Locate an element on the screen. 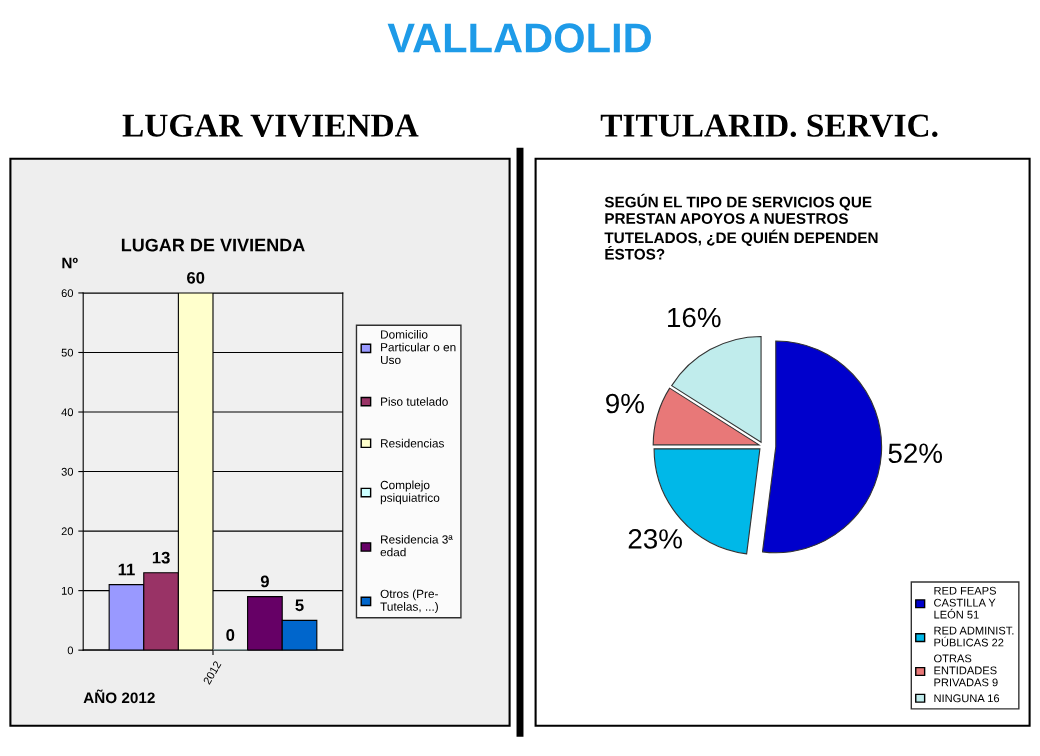 This screenshot has height=756, width=1040. legend-label: OTRAS ENTIDADES PRIVADAS 9 is located at coordinates (966, 670).